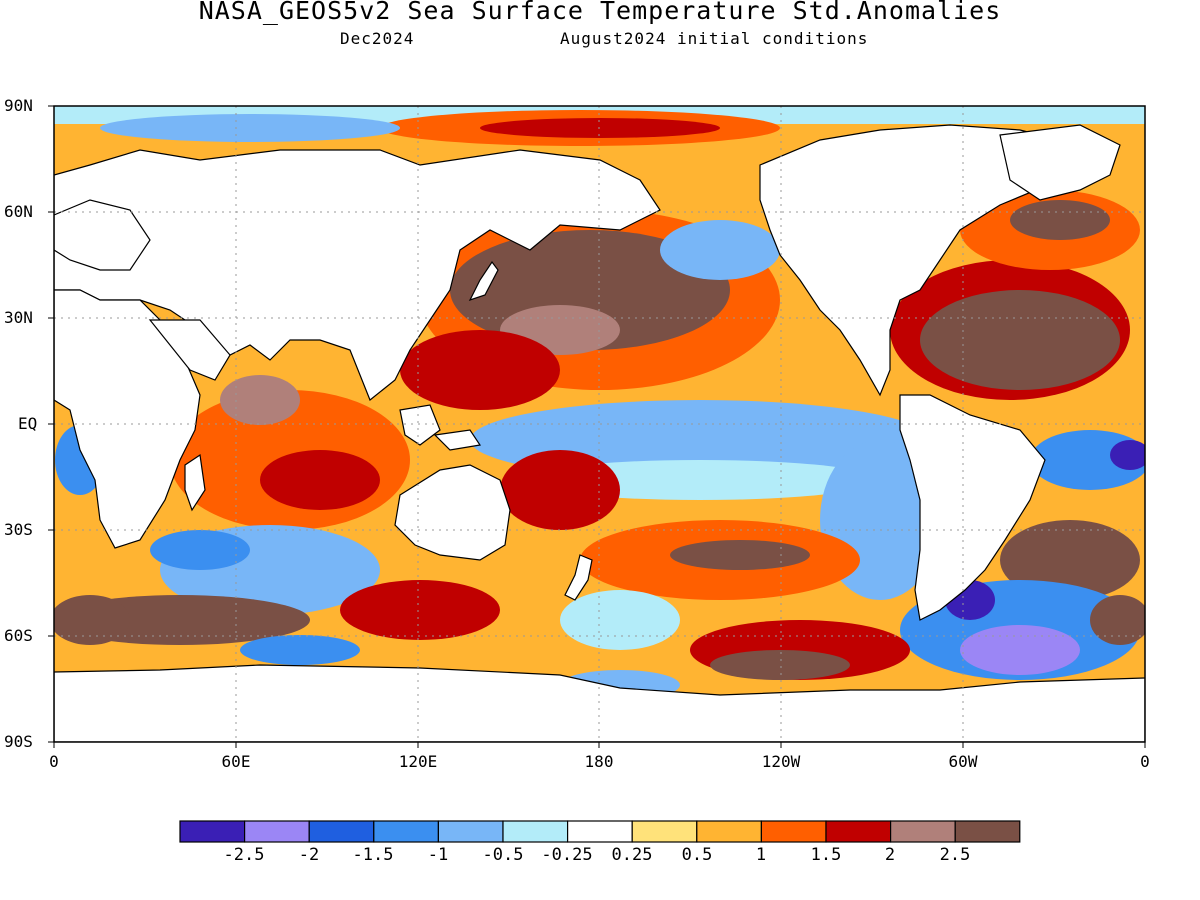 This screenshot has height=900, width=1200. I want to click on lon-label: 180, so click(599, 761).